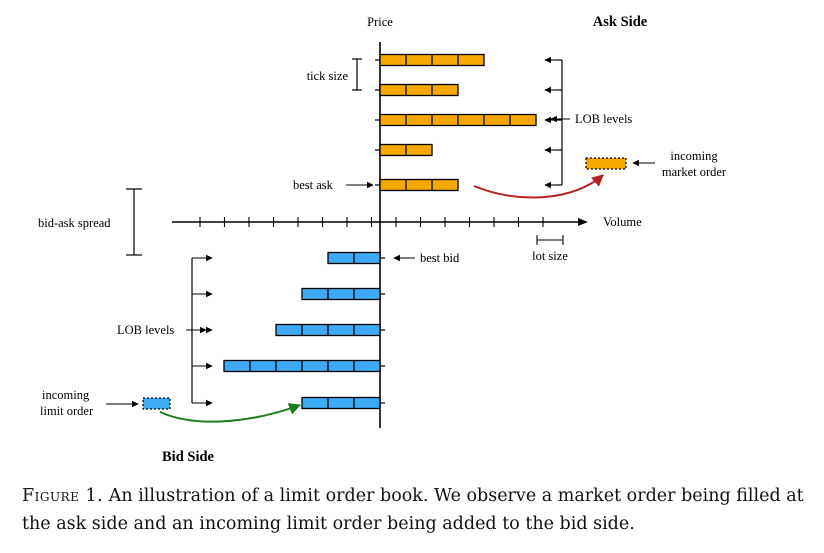 This screenshot has width=824, height=553. Describe the element at coordinates (357, 74) in the screenshot. I see `tick-size-bracket` at that location.